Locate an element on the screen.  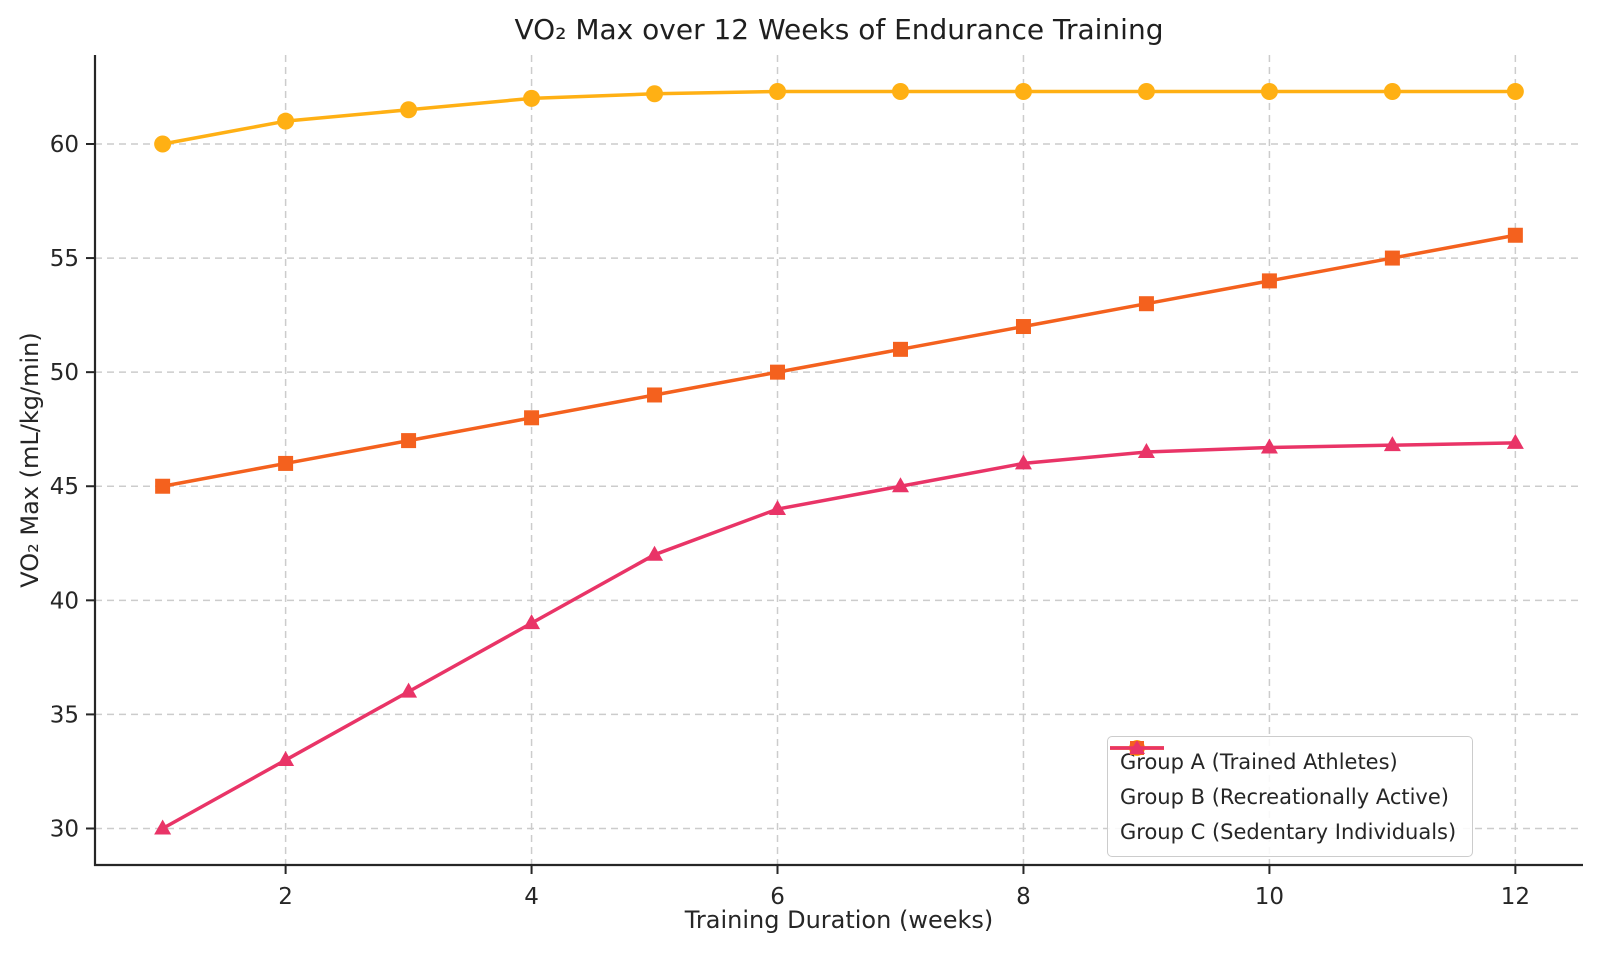
x-tick-label: 2 is located at coordinates (285, 897).